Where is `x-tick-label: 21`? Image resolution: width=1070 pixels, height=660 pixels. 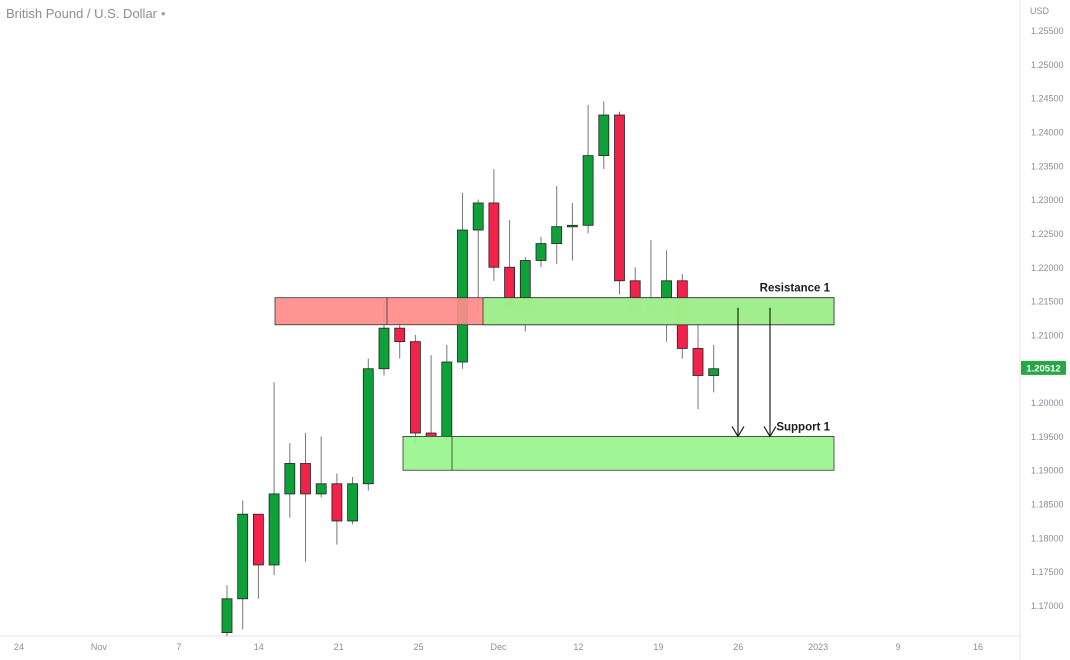 x-tick-label: 21 is located at coordinates (339, 647).